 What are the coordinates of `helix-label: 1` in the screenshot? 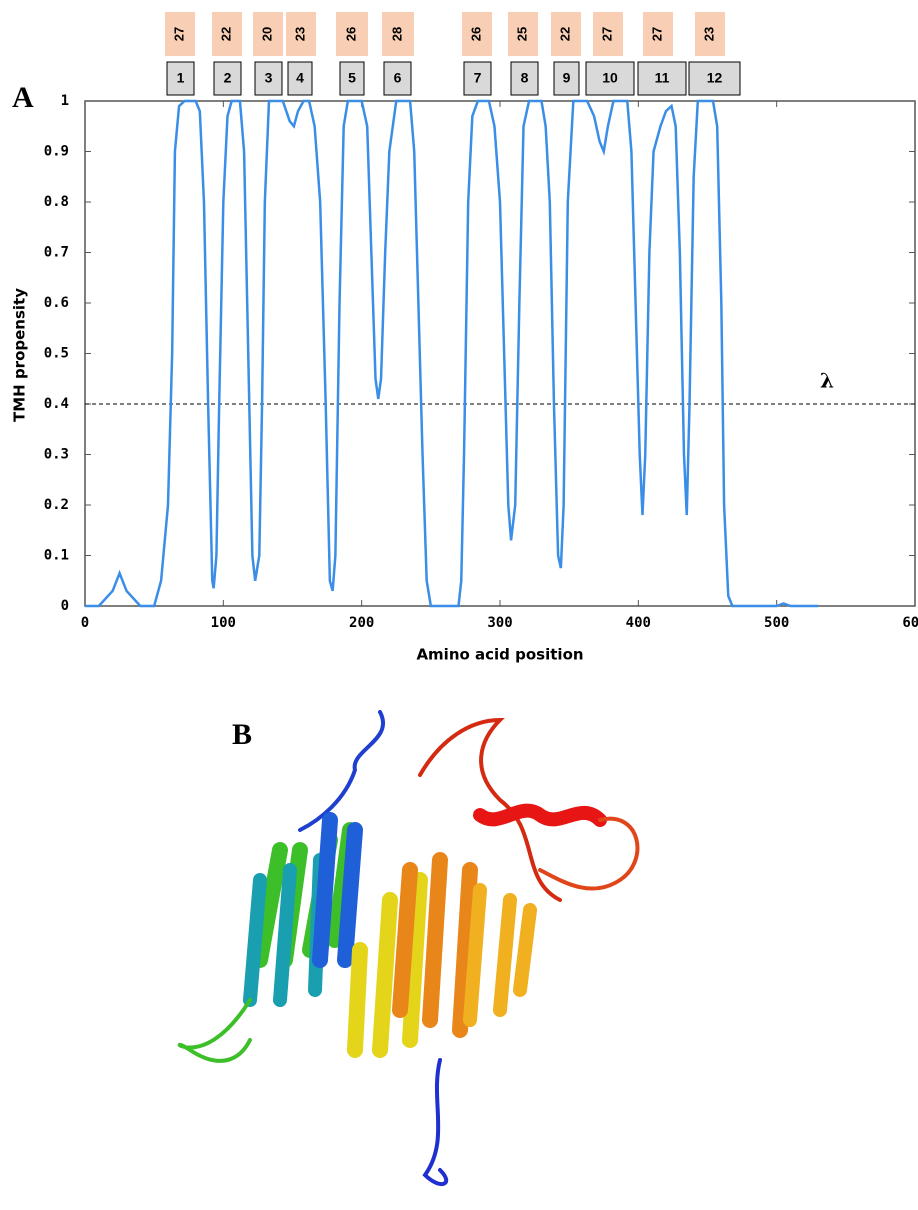 It's located at (181, 78).